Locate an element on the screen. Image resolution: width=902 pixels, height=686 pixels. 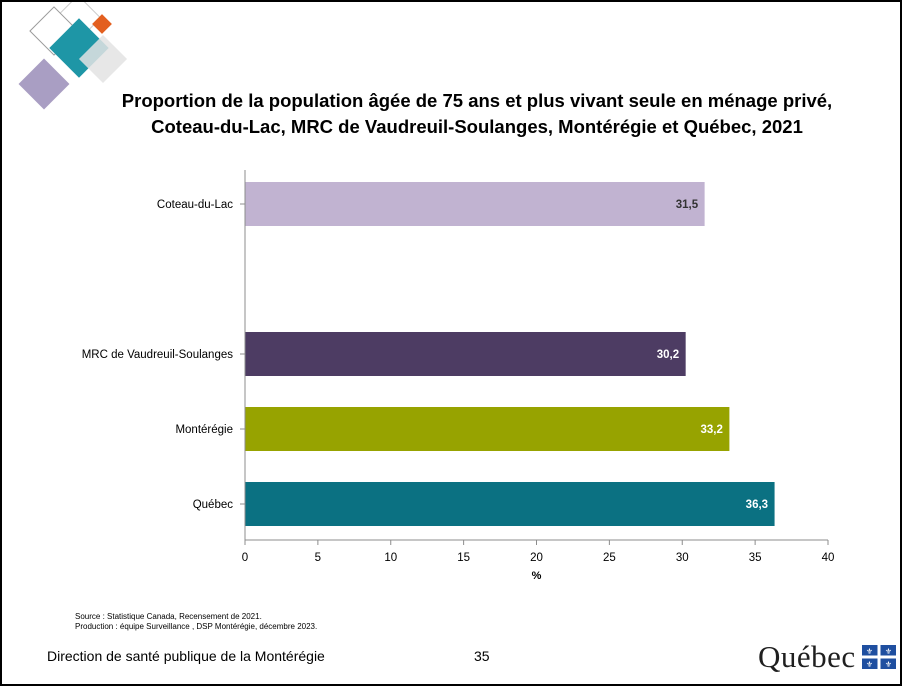
x-axis-title: % is located at coordinates (537, 576).